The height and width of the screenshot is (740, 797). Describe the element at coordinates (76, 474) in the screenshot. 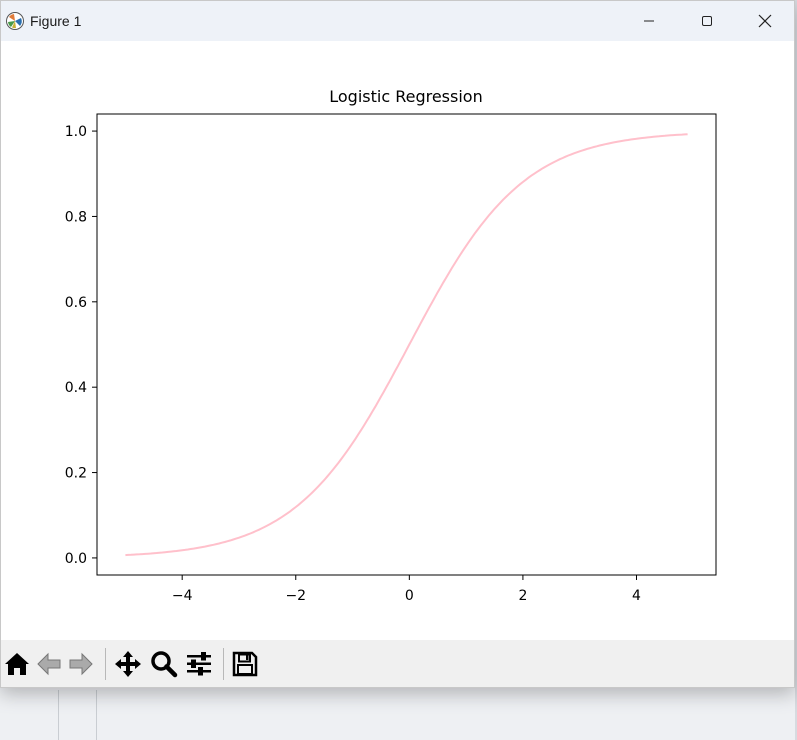

I see `y-tick-label: 0.2` at that location.